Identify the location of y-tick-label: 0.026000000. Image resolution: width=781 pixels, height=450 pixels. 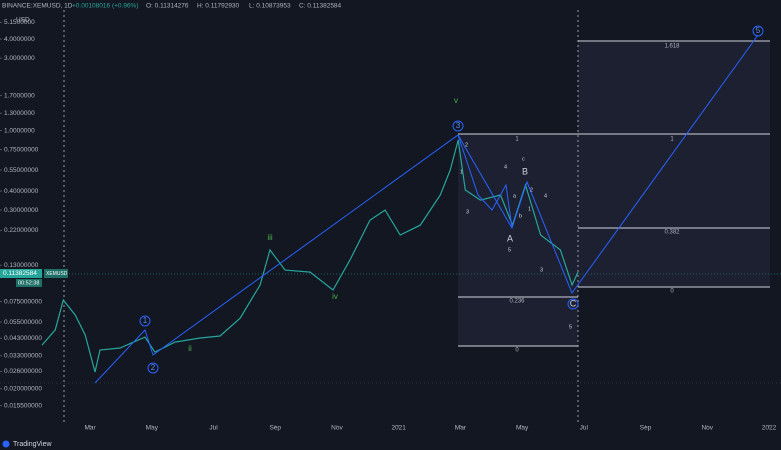
(23, 371).